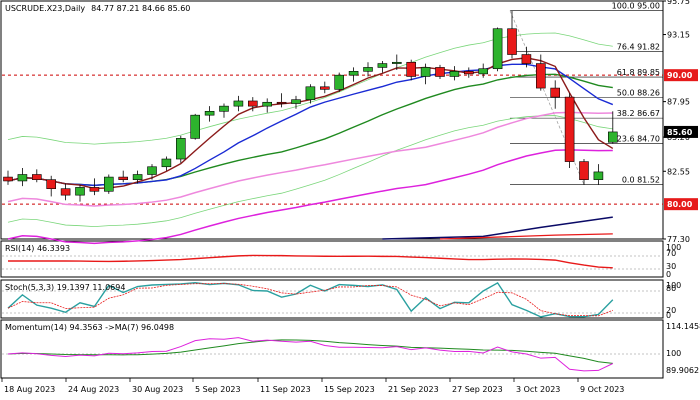 This screenshot has width=700, height=400. I want to click on stoch-label: Stoch(5,3,3) 19.1397 11.0694, so click(65, 287).